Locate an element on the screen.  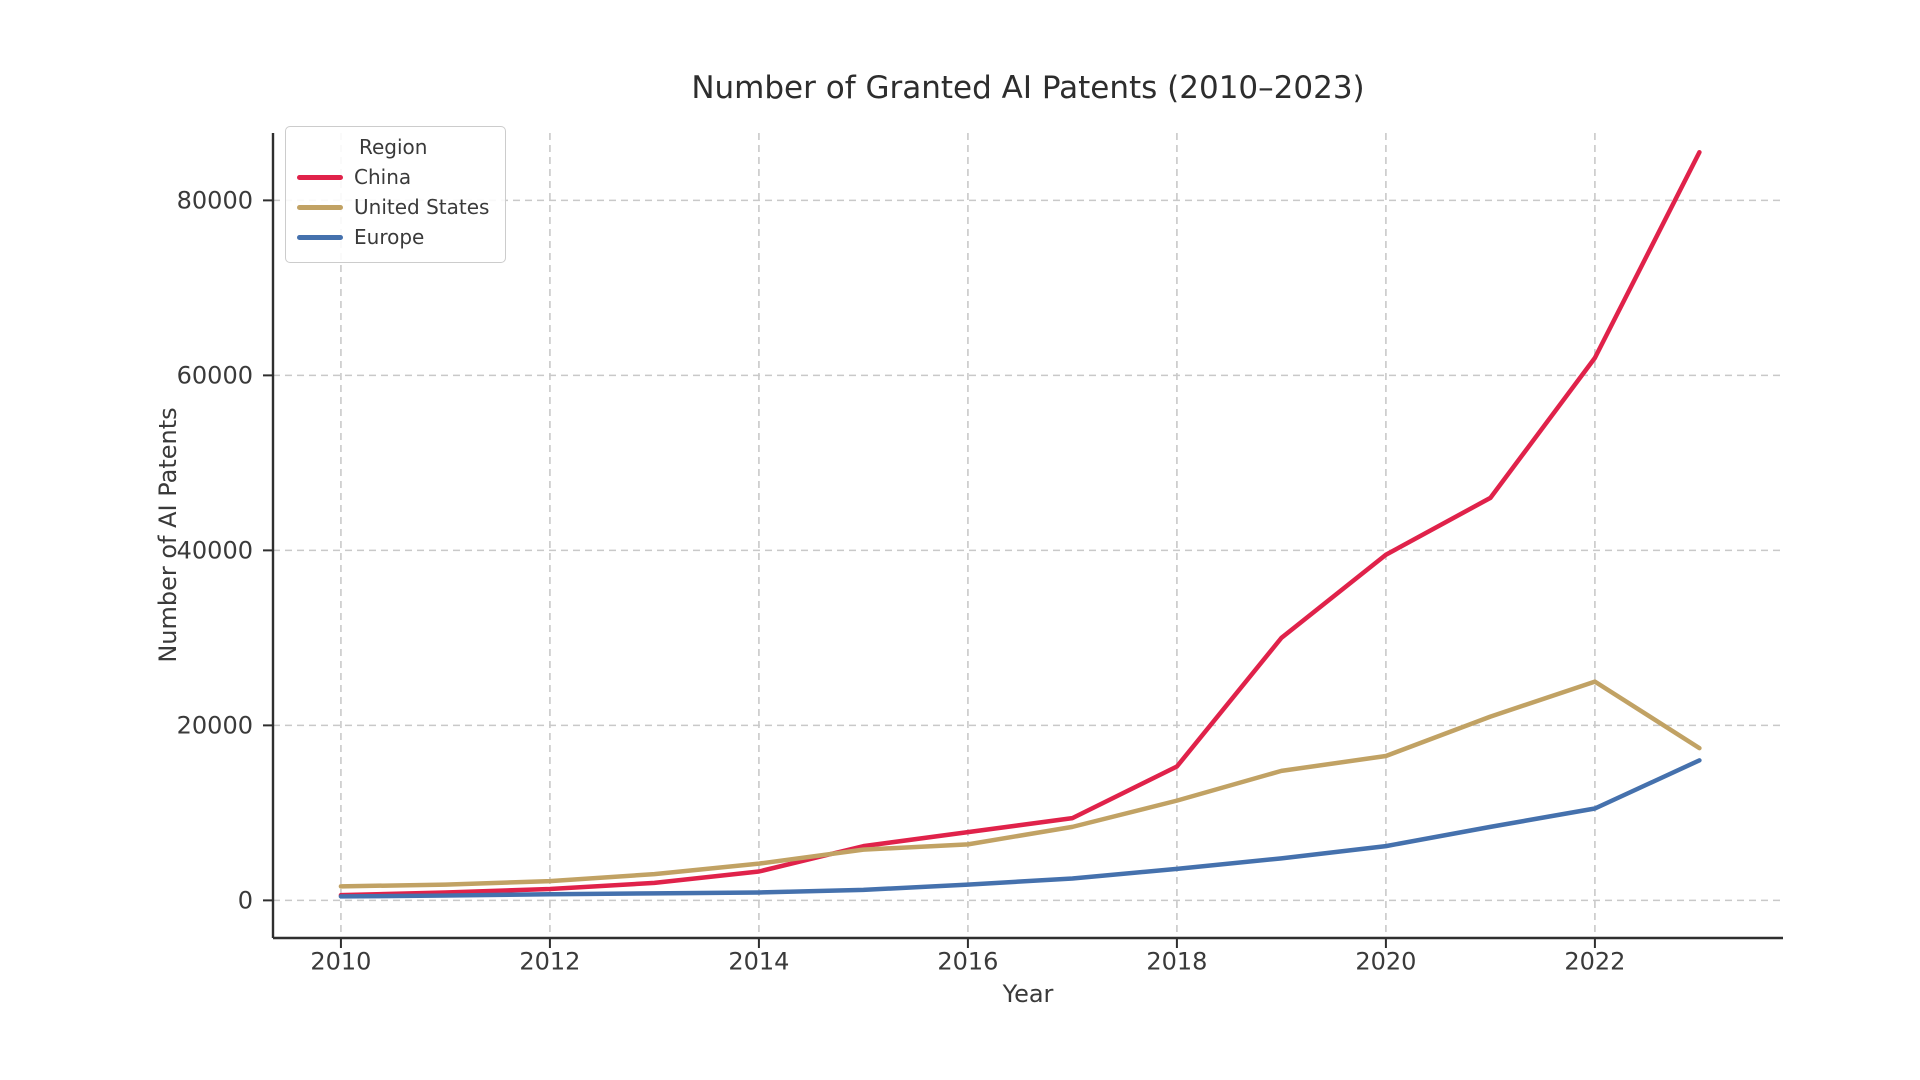
legend-label-europe: Europe is located at coordinates (389, 237).